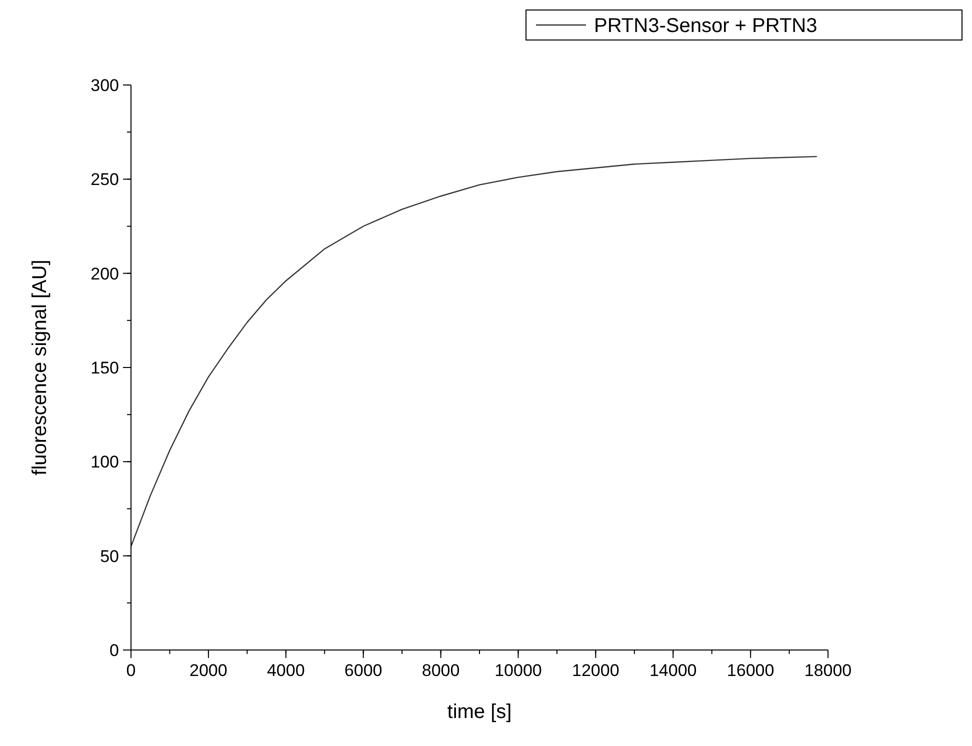  What do you see at coordinates (109, 556) in the screenshot?
I see `y-tick-label: 50` at bounding box center [109, 556].